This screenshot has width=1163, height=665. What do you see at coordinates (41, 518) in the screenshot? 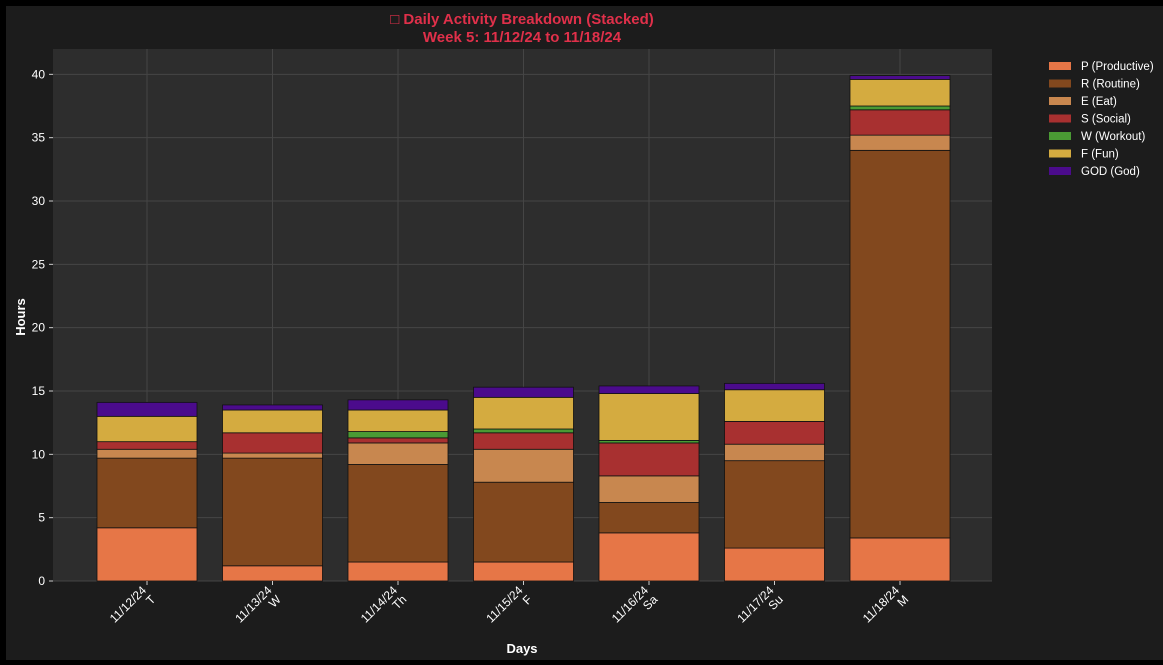
I see `y-tick-label: 5` at bounding box center [41, 518].